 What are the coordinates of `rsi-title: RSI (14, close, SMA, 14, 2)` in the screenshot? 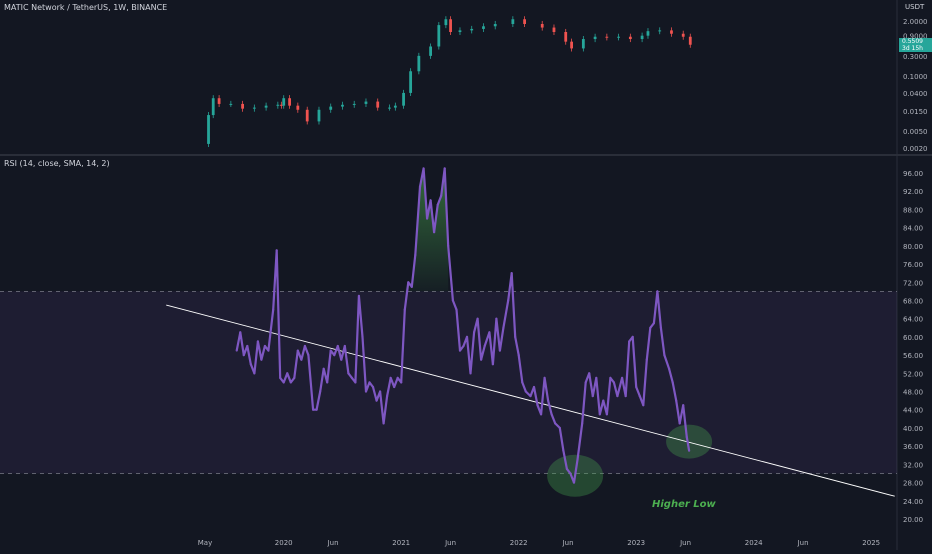 It's located at (57, 163).